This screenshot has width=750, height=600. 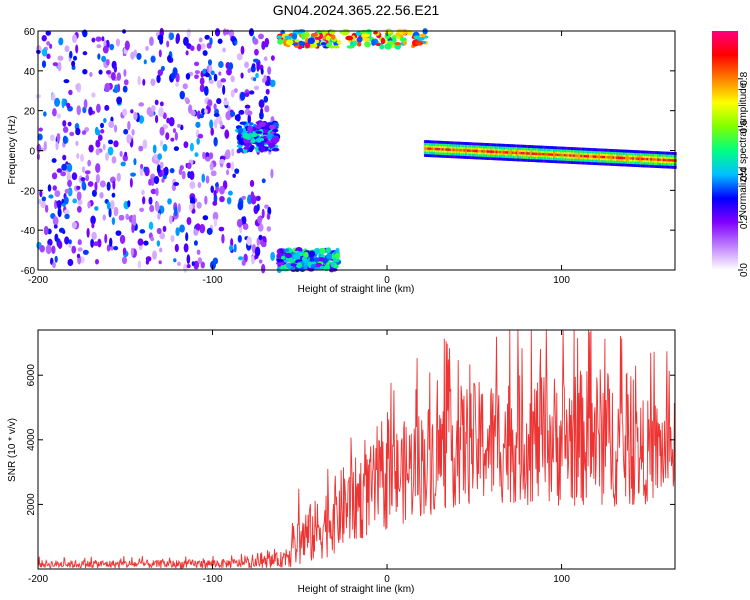 I want to click on x-tick-label: -100, so click(x=213, y=579).